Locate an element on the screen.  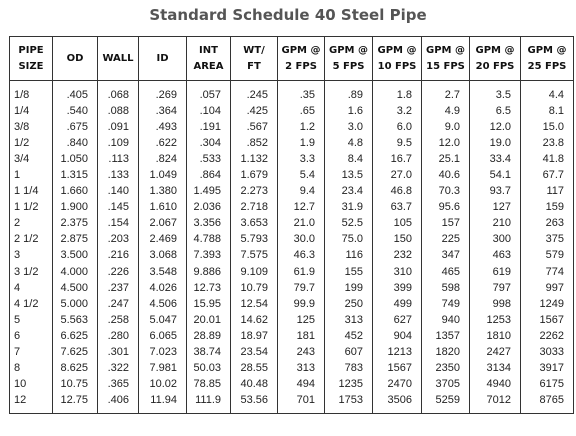
table-cell: 33.4 is located at coordinates (495, 159).